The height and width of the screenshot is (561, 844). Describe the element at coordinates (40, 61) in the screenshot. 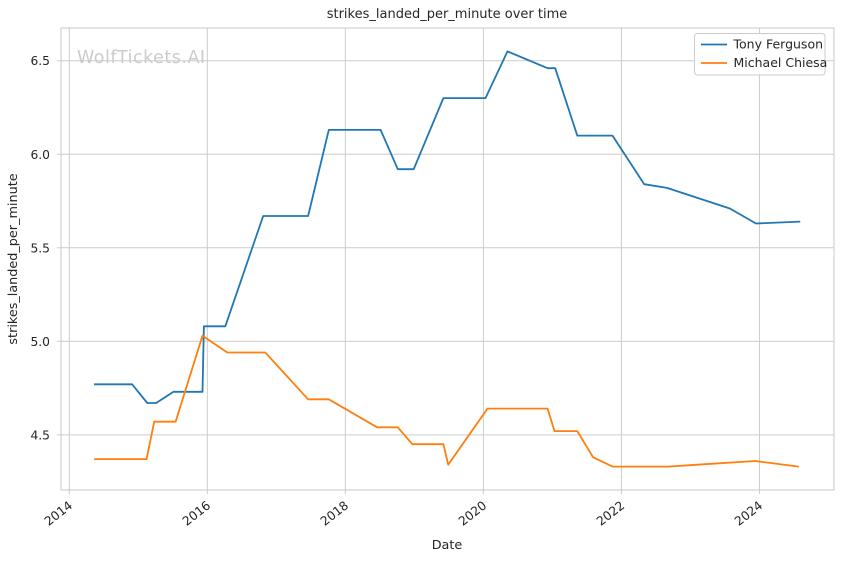

I see `y-tick-label: 6.5` at that location.